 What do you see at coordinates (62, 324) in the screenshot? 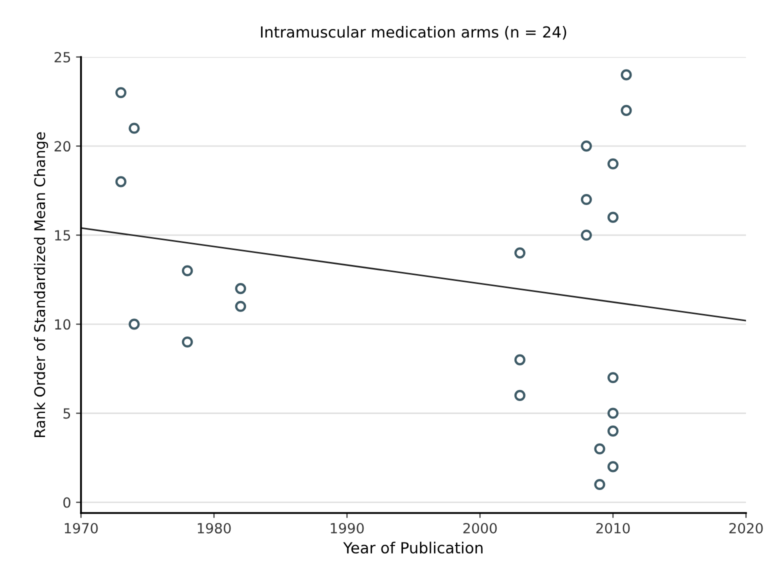
I see `y-tick-label: 10` at bounding box center [62, 324].